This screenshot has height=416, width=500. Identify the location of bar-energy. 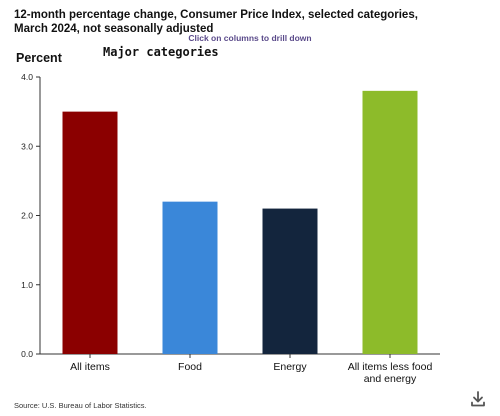
(290, 281).